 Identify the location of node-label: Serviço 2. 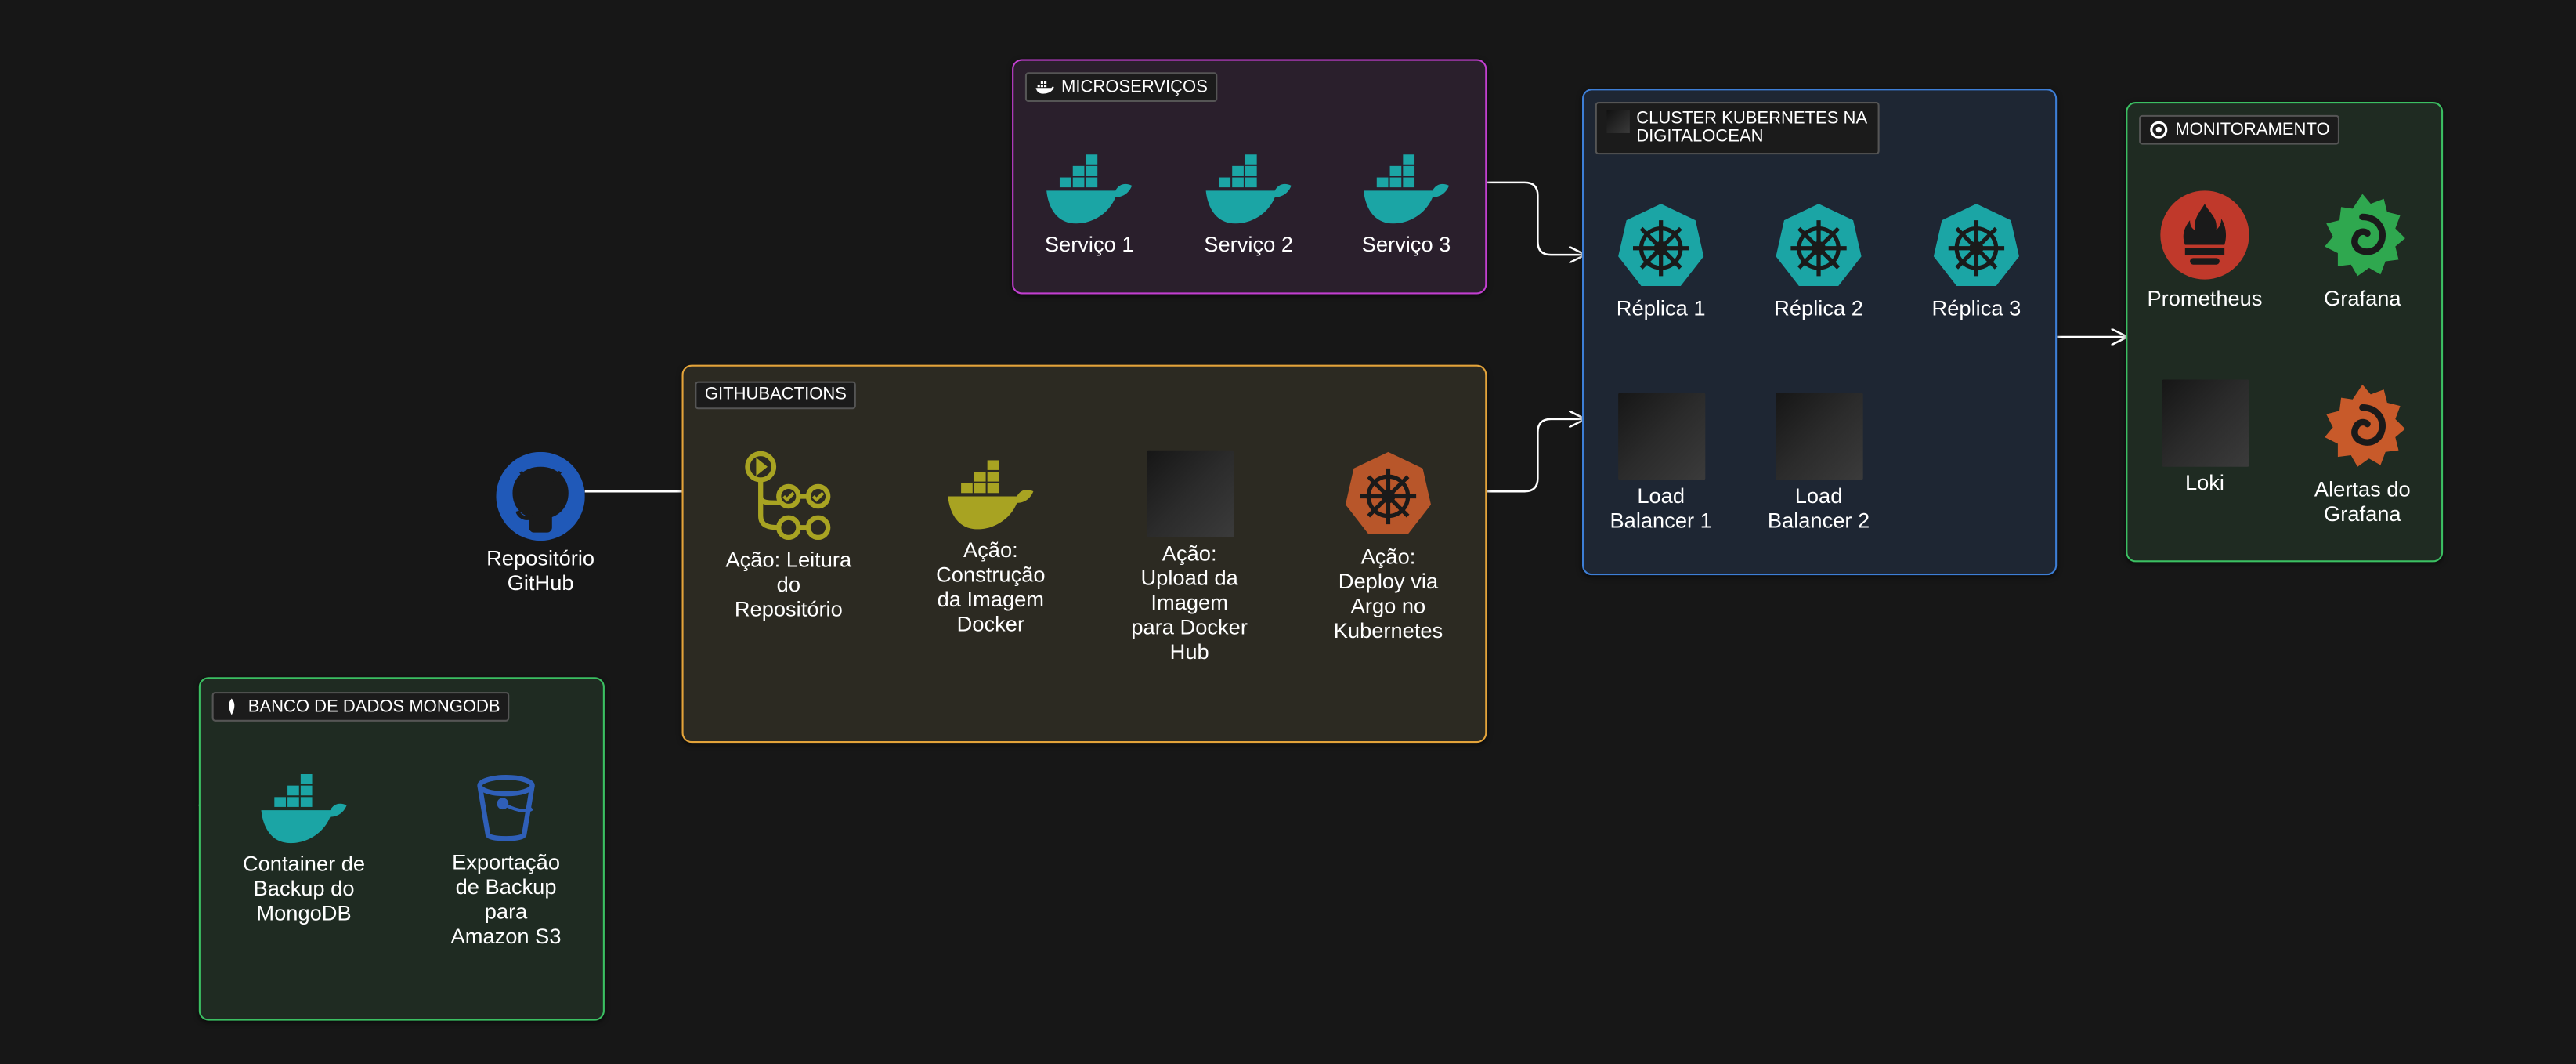
(1249, 244).